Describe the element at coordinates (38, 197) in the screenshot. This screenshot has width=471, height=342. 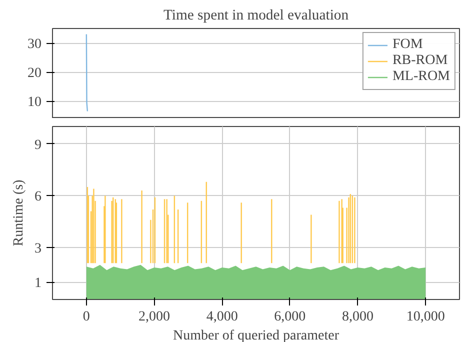
I see `y-tick-label: 6` at that location.